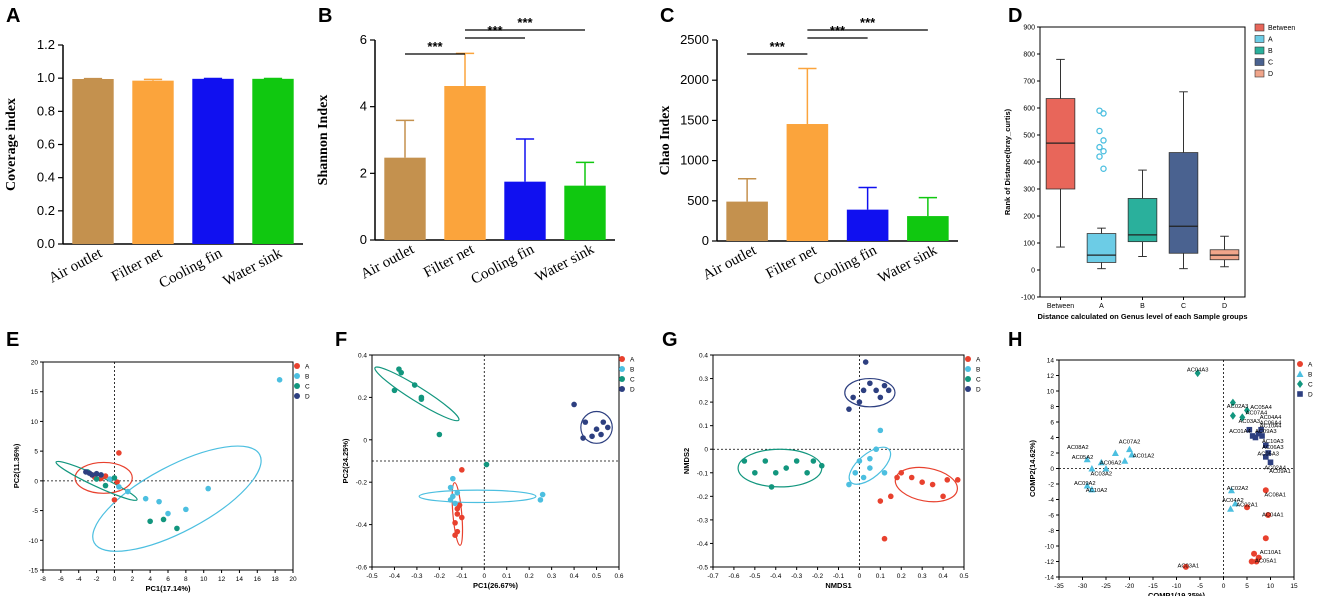 The height and width of the screenshot is (596, 1325). I want to click on x-tick-label: -6, so click(61, 579).